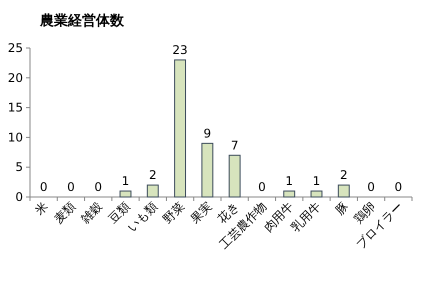 This screenshot has width=421, height=281. What do you see at coordinates (15, 77) in the screenshot?
I see `y-tick-label: 20` at bounding box center [15, 77].